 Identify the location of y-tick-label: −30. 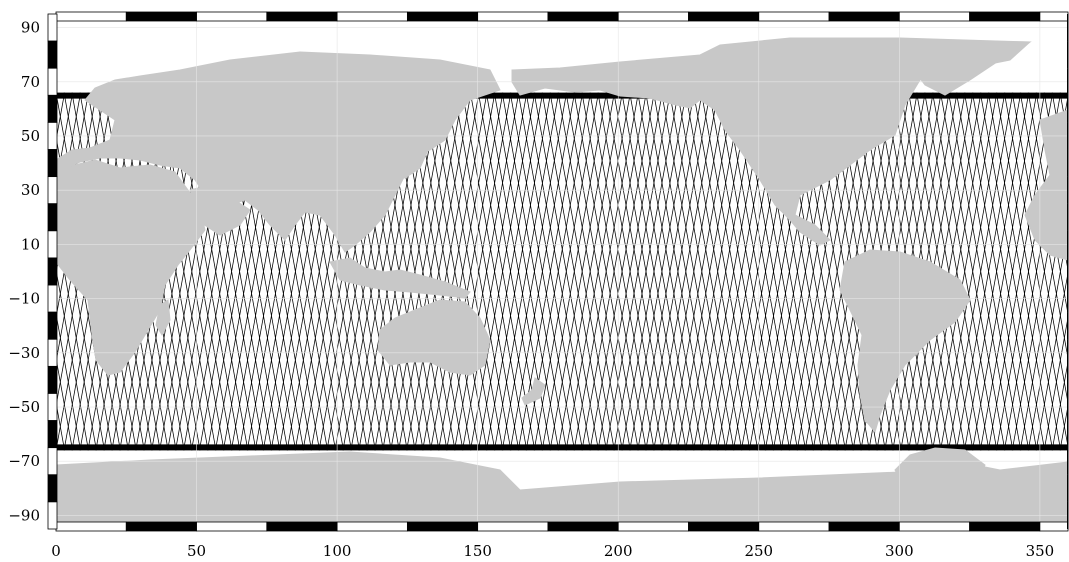
(24, 353).